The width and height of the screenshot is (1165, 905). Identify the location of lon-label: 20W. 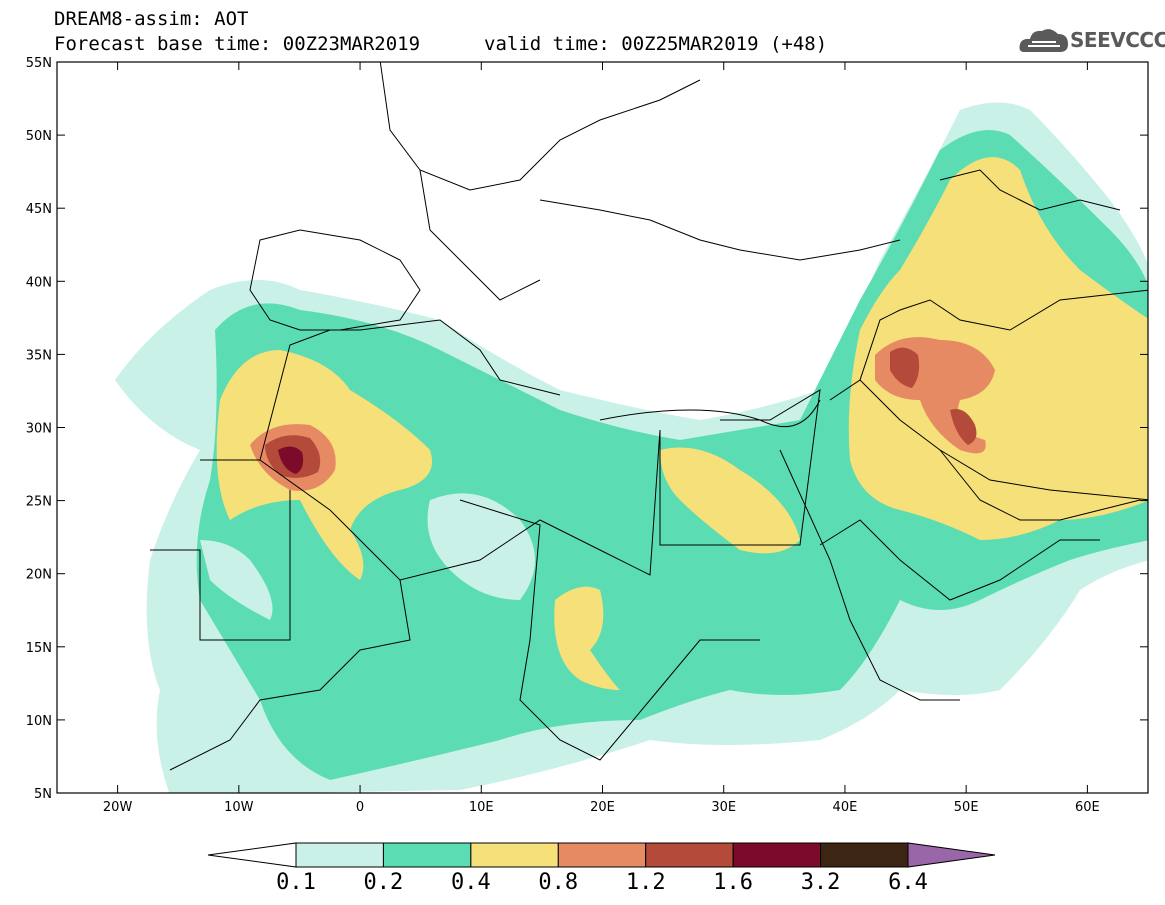
(118, 807).